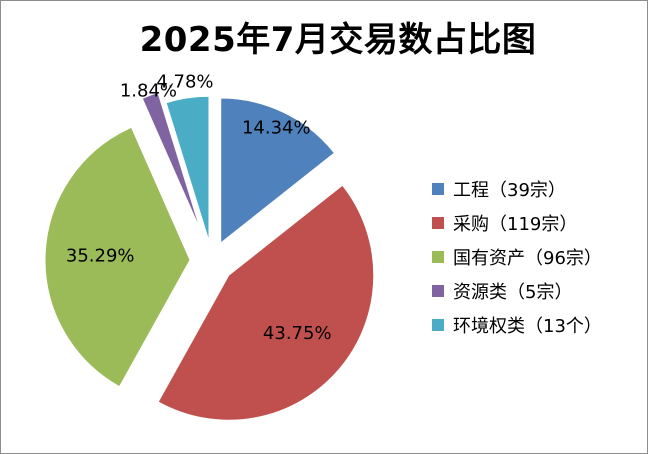  I want to click on slice-percent-label: 1.84%, so click(148, 91).